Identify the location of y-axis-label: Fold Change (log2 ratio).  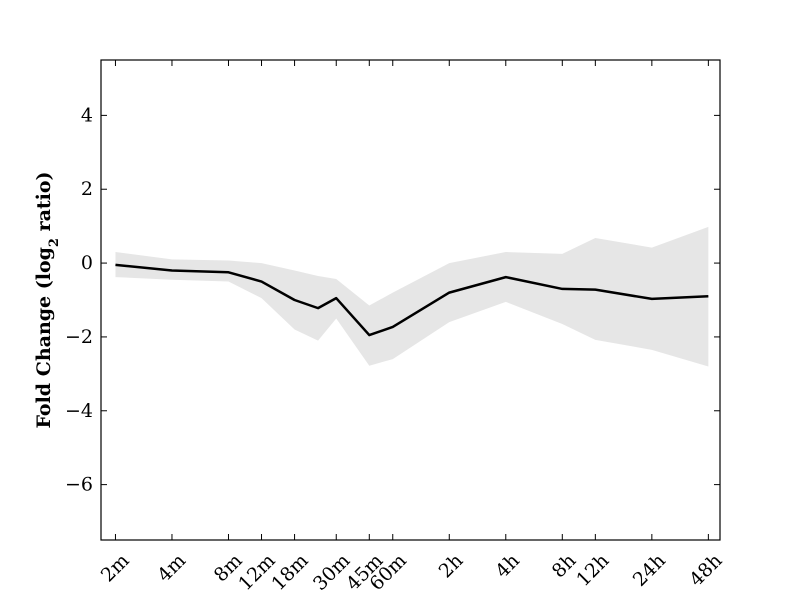
(47, 299).